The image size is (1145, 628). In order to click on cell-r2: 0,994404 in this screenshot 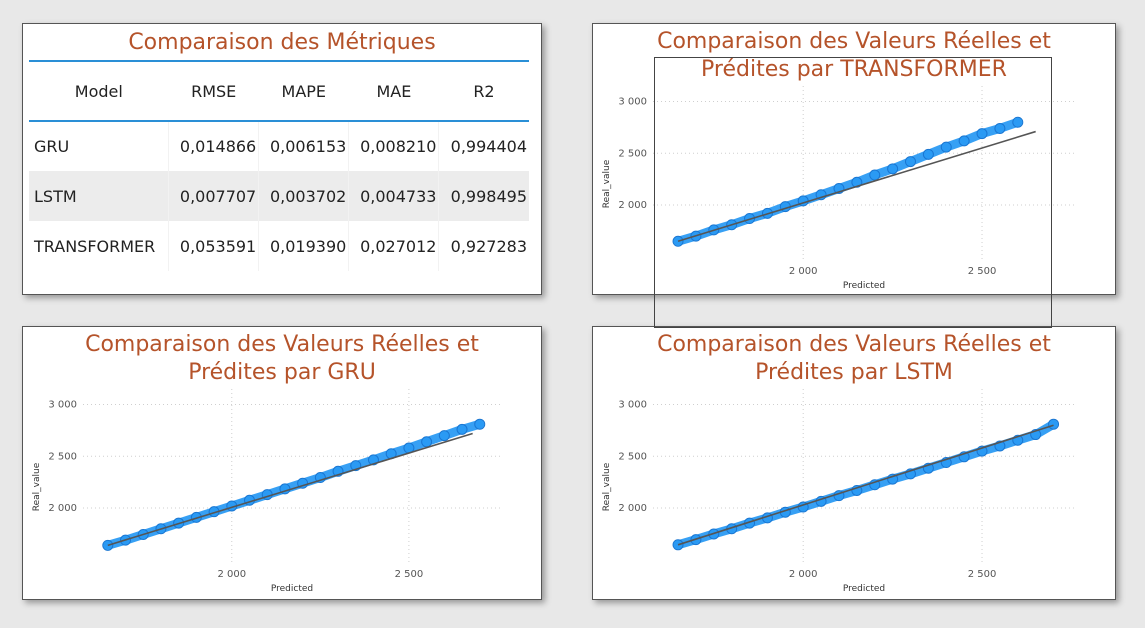, I will do `click(483, 146)`.